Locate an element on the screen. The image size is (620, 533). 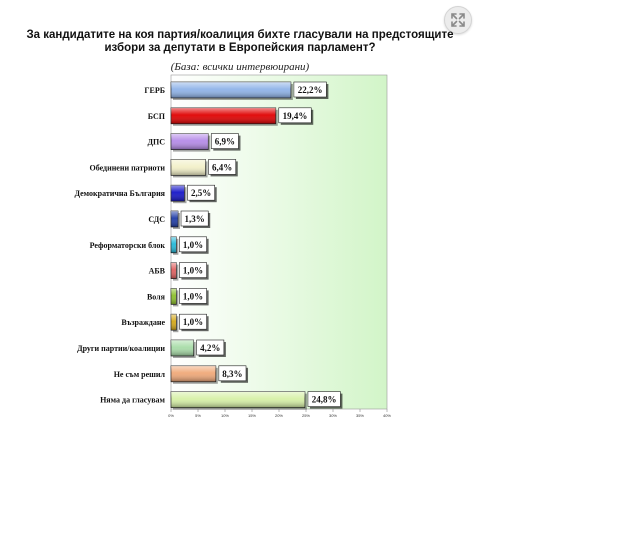
value-label: 4,2% is located at coordinates (210, 348).